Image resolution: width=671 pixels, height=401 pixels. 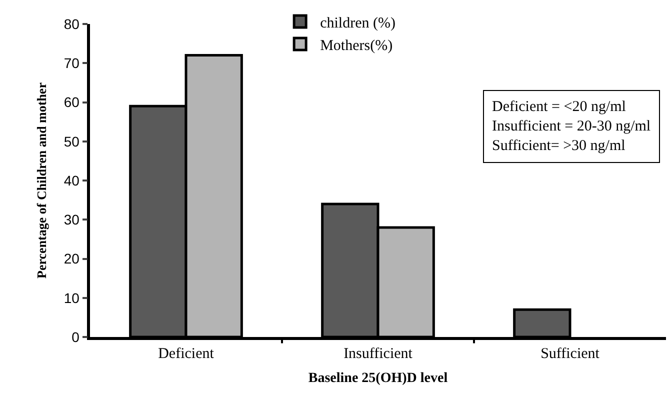 What do you see at coordinates (570, 354) in the screenshot?
I see `x-tick-label: Sufficient` at bounding box center [570, 354].